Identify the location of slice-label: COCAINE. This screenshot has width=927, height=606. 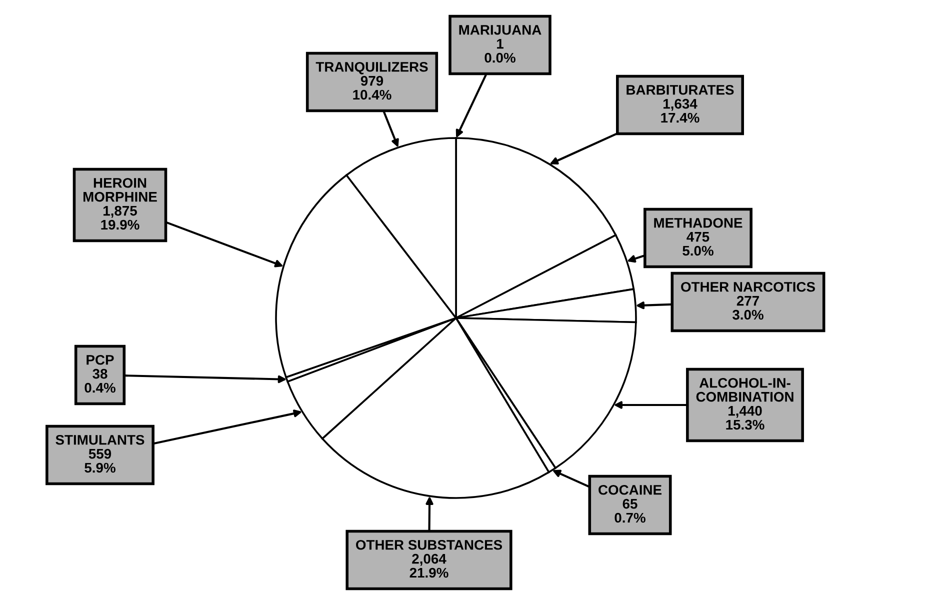
(630, 489).